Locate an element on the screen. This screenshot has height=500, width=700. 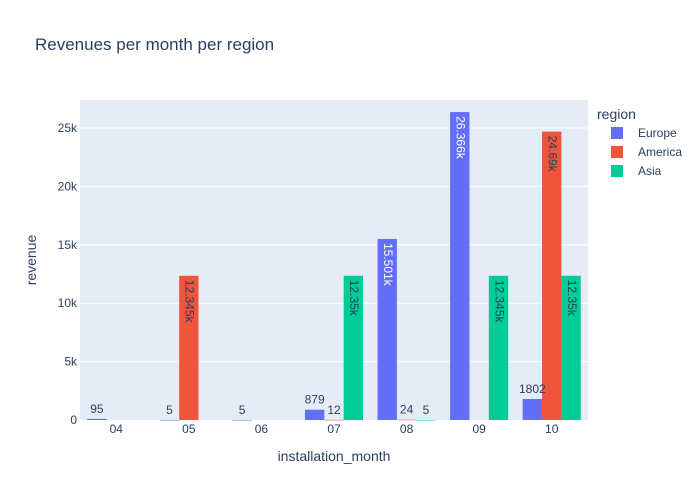
data-label: 24 is located at coordinates (407, 410).